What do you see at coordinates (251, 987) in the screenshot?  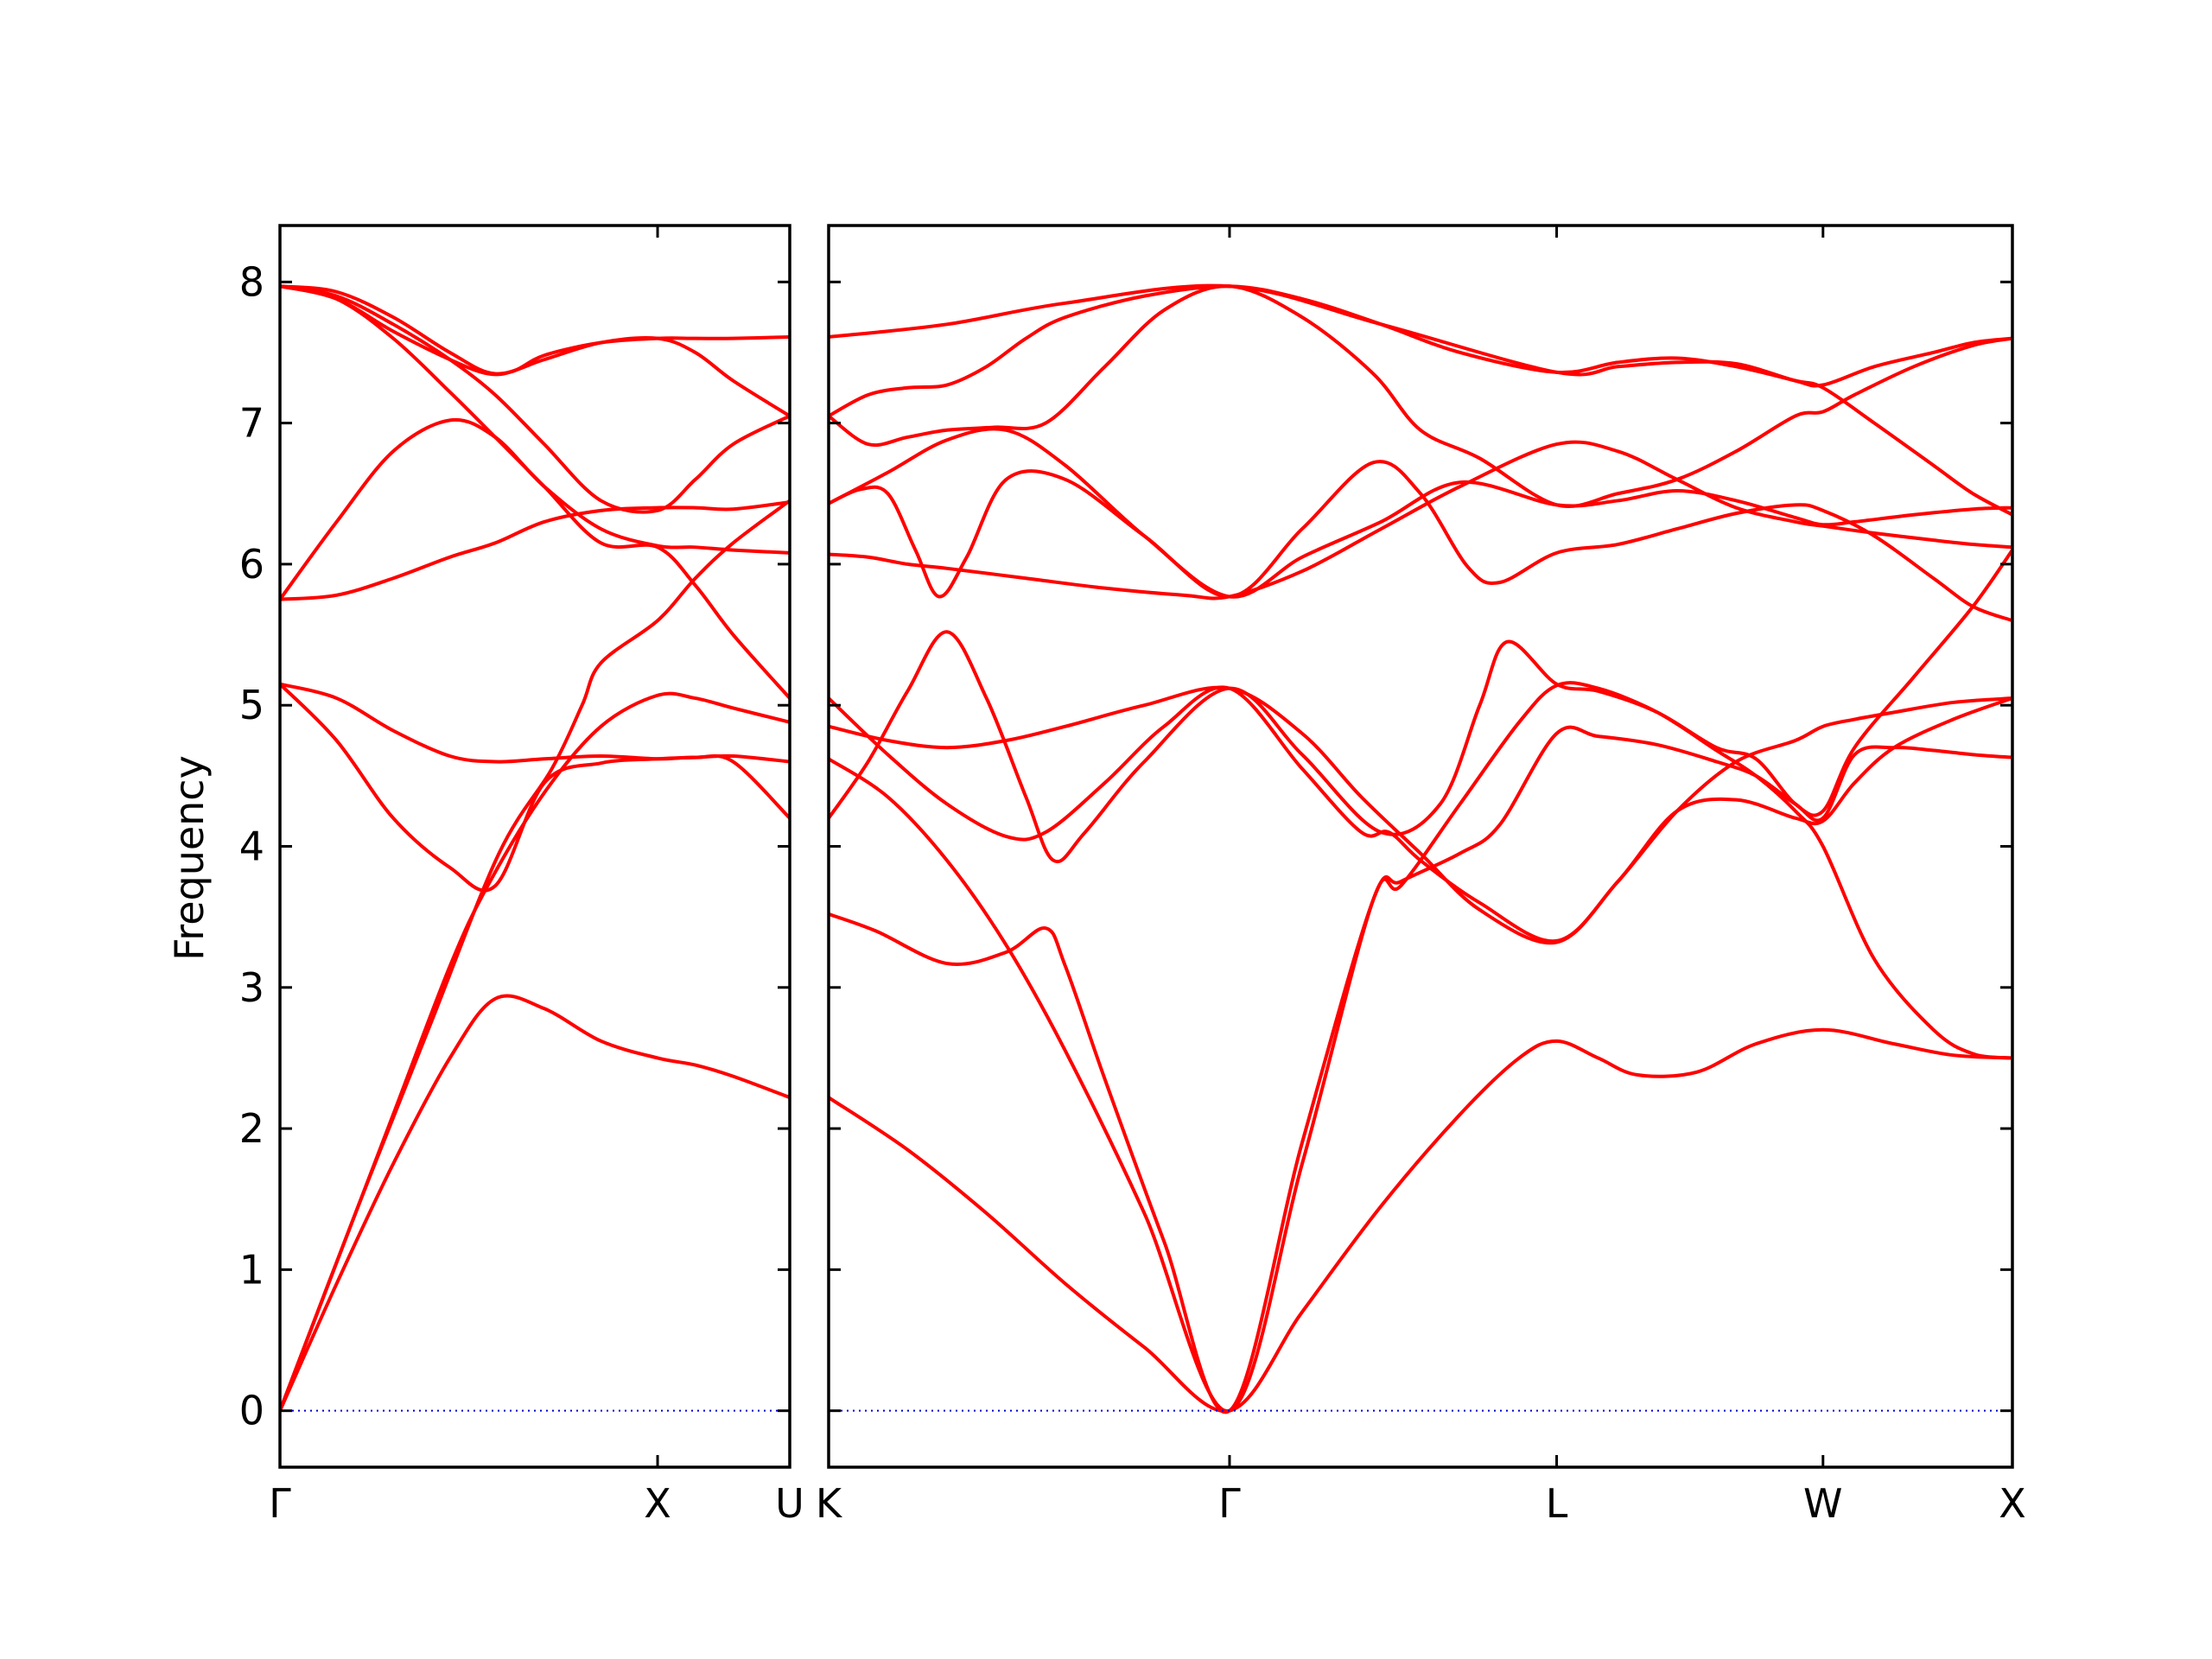 I see `y-tick-label: 3` at bounding box center [251, 987].